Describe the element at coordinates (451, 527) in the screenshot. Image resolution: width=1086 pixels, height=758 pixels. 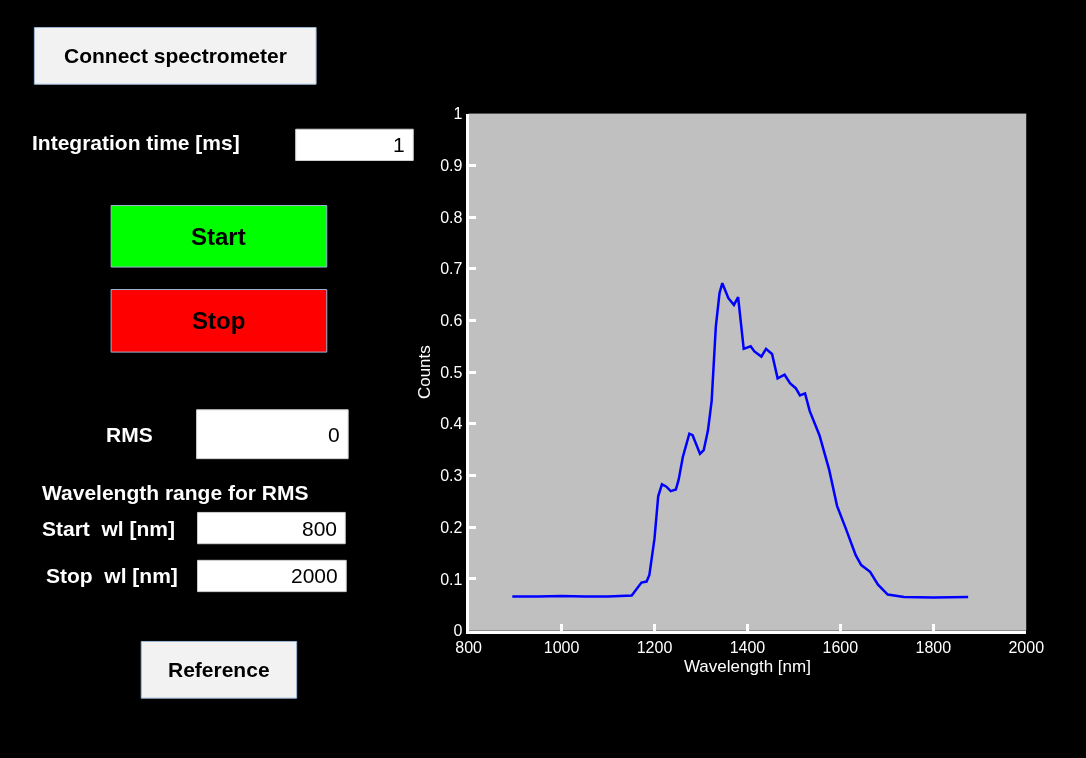
I see `y-tick-label: 0.2` at that location.